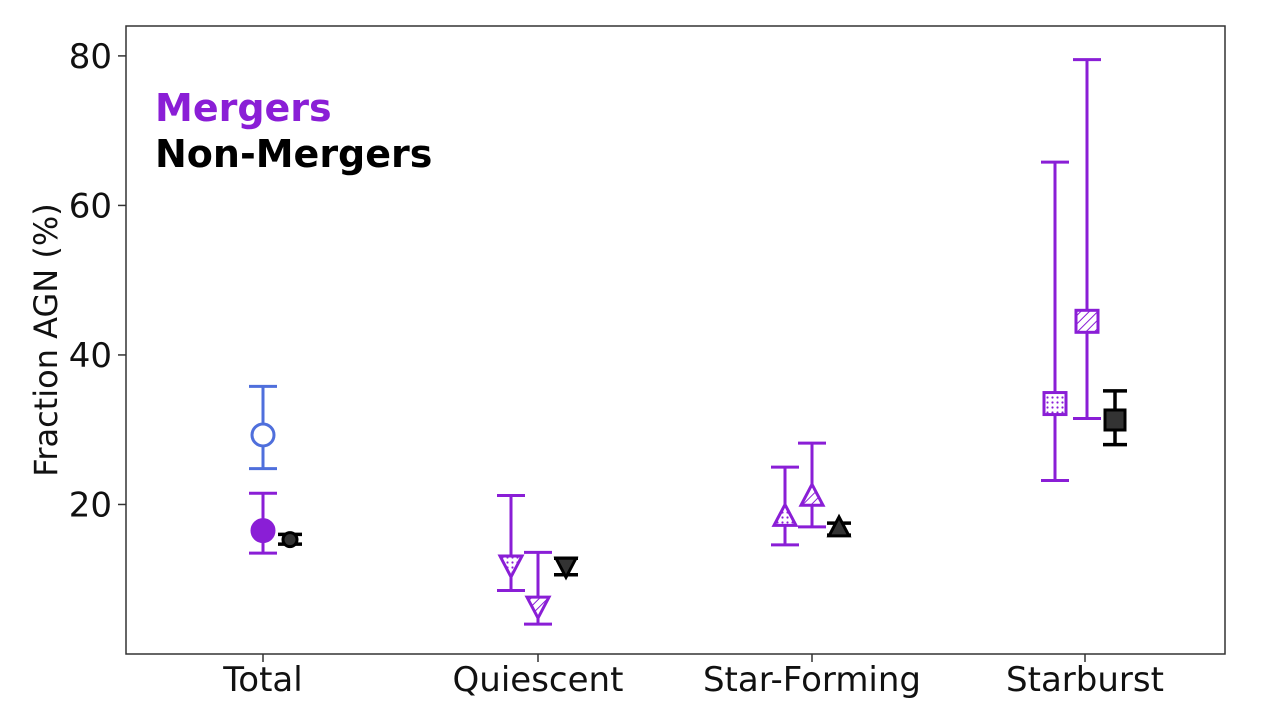 The width and height of the screenshot is (1276, 724). What do you see at coordinates (90, 356) in the screenshot?
I see `y-tick-label: 40` at bounding box center [90, 356].